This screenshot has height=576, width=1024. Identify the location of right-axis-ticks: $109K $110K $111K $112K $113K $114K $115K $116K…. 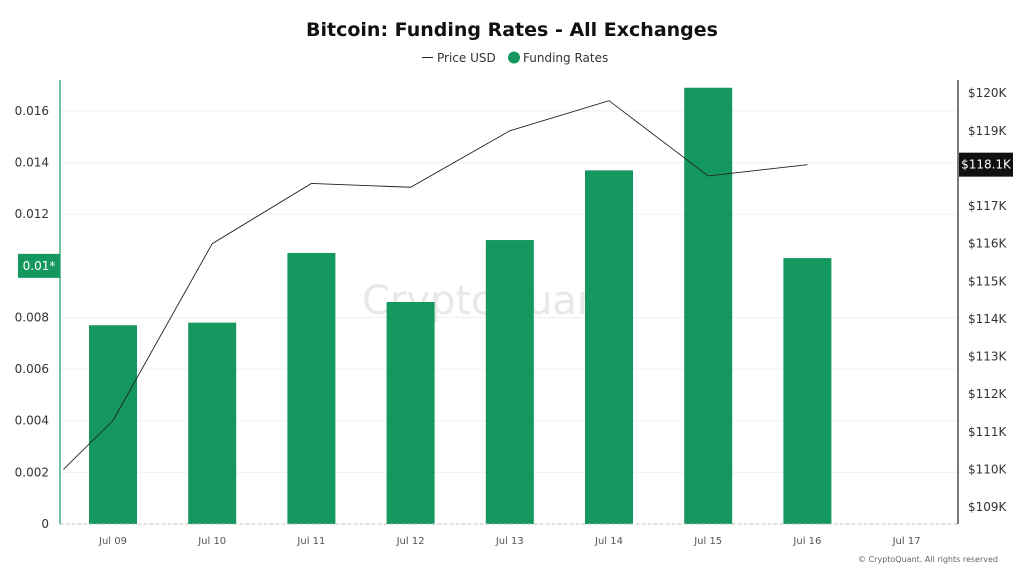
(988, 300).